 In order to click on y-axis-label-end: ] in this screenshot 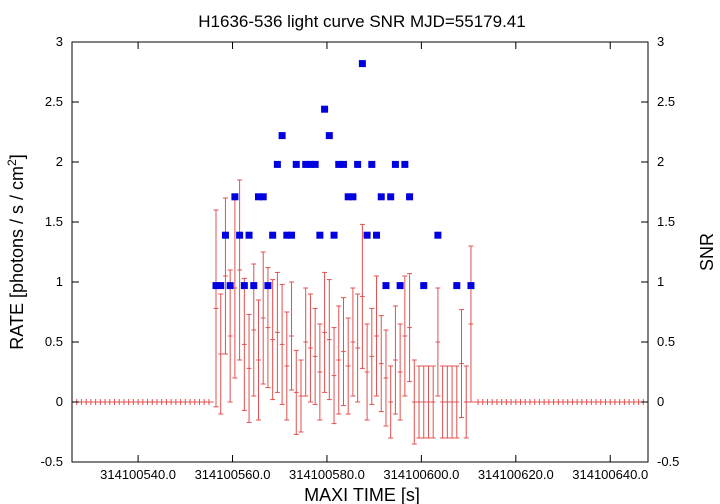, I will do `click(17, 156)`.